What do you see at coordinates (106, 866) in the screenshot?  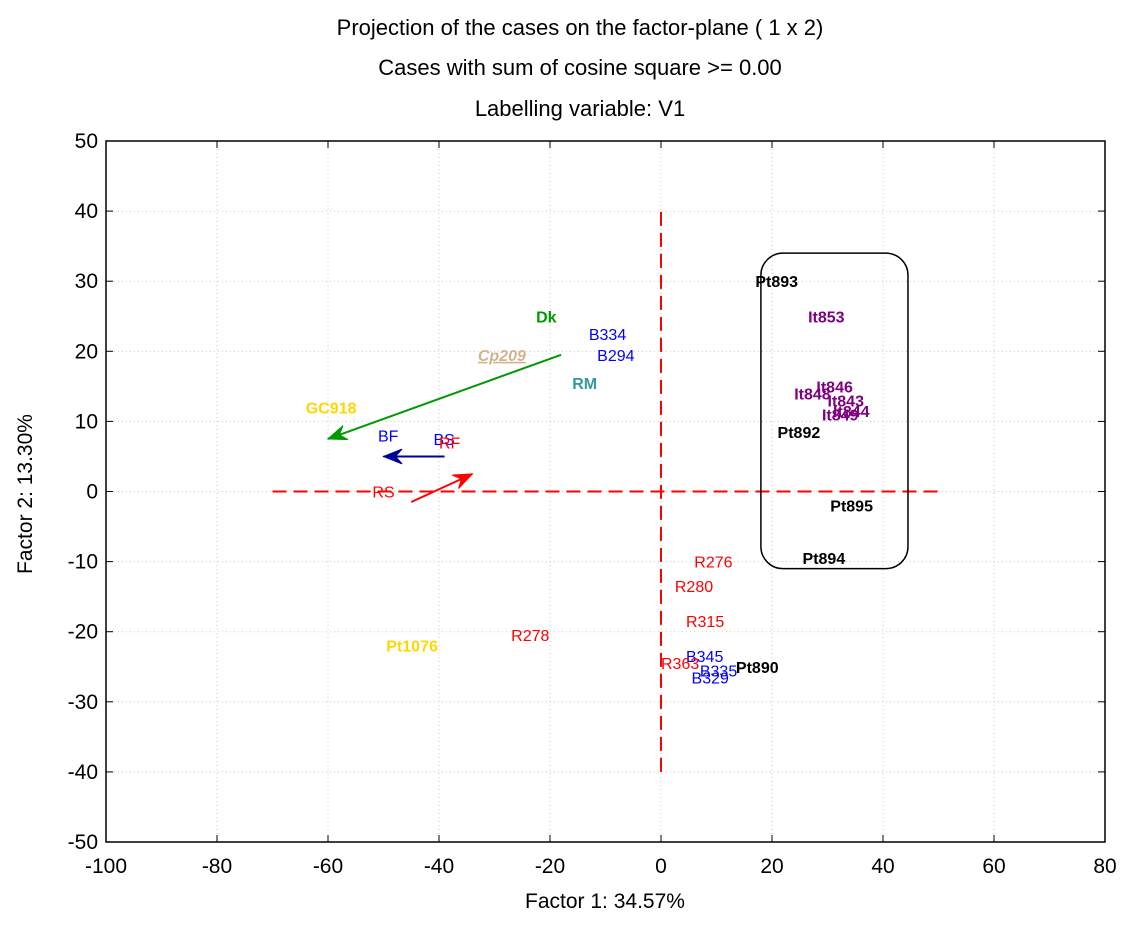 I see `x-tick-label: -100` at bounding box center [106, 866].